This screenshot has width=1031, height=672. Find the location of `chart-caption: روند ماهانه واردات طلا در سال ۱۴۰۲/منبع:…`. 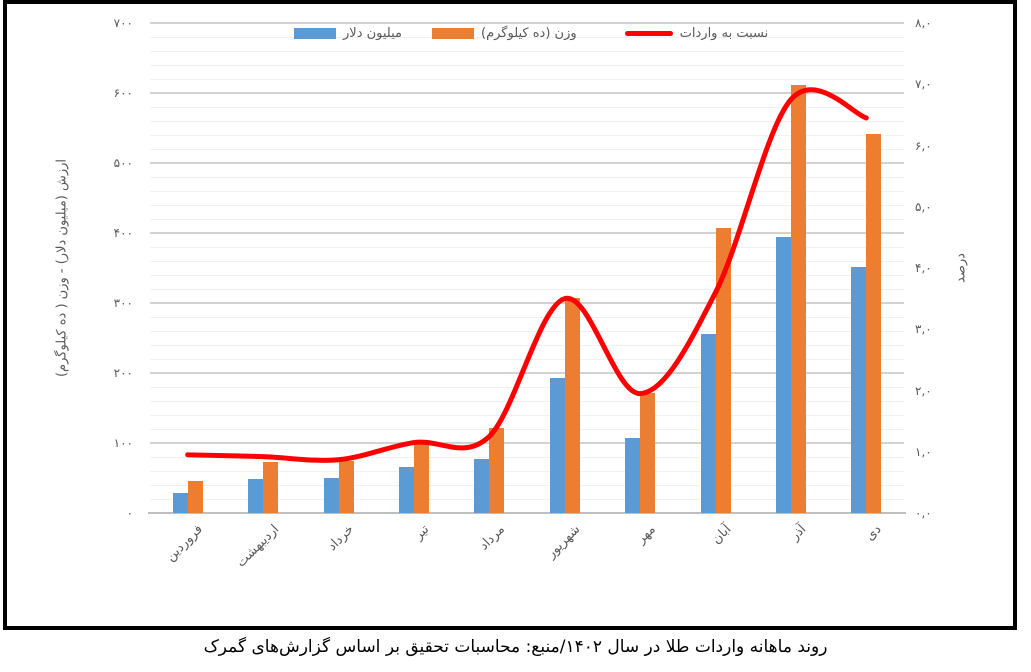

chart-caption: روند ماهانه واردات طلا در سال ۱۴۰۲/منبع:… is located at coordinates (515, 647).